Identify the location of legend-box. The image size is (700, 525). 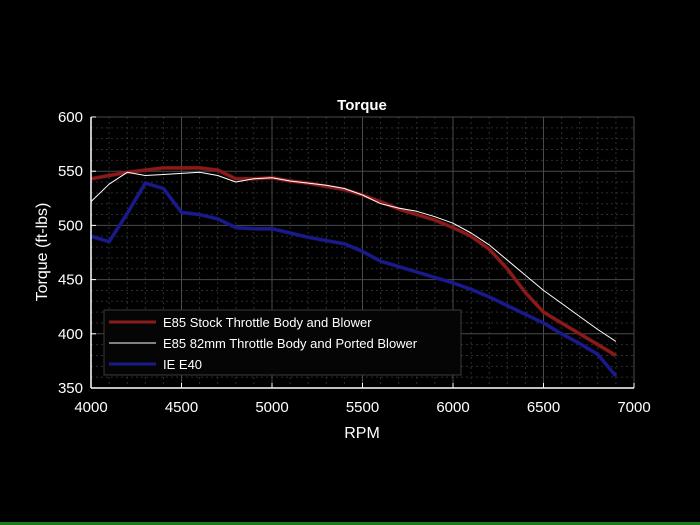
(282, 342).